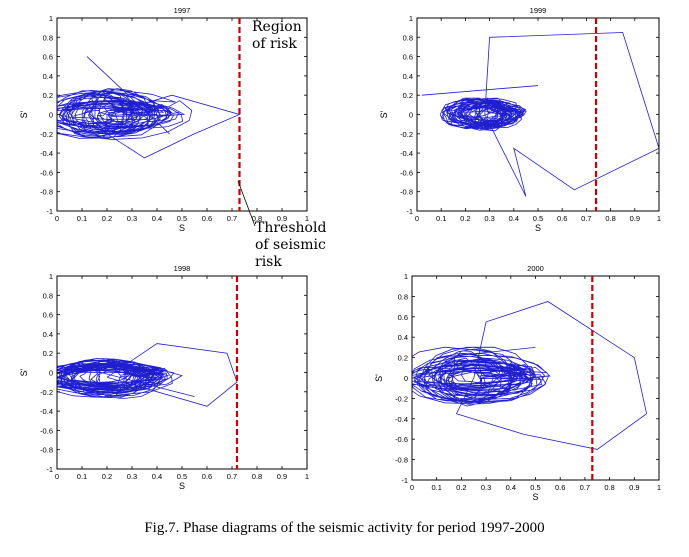 Image resolution: width=689 pixels, height=557 pixels. What do you see at coordinates (182, 10) in the screenshot?
I see `chart-title: 1997` at bounding box center [182, 10].